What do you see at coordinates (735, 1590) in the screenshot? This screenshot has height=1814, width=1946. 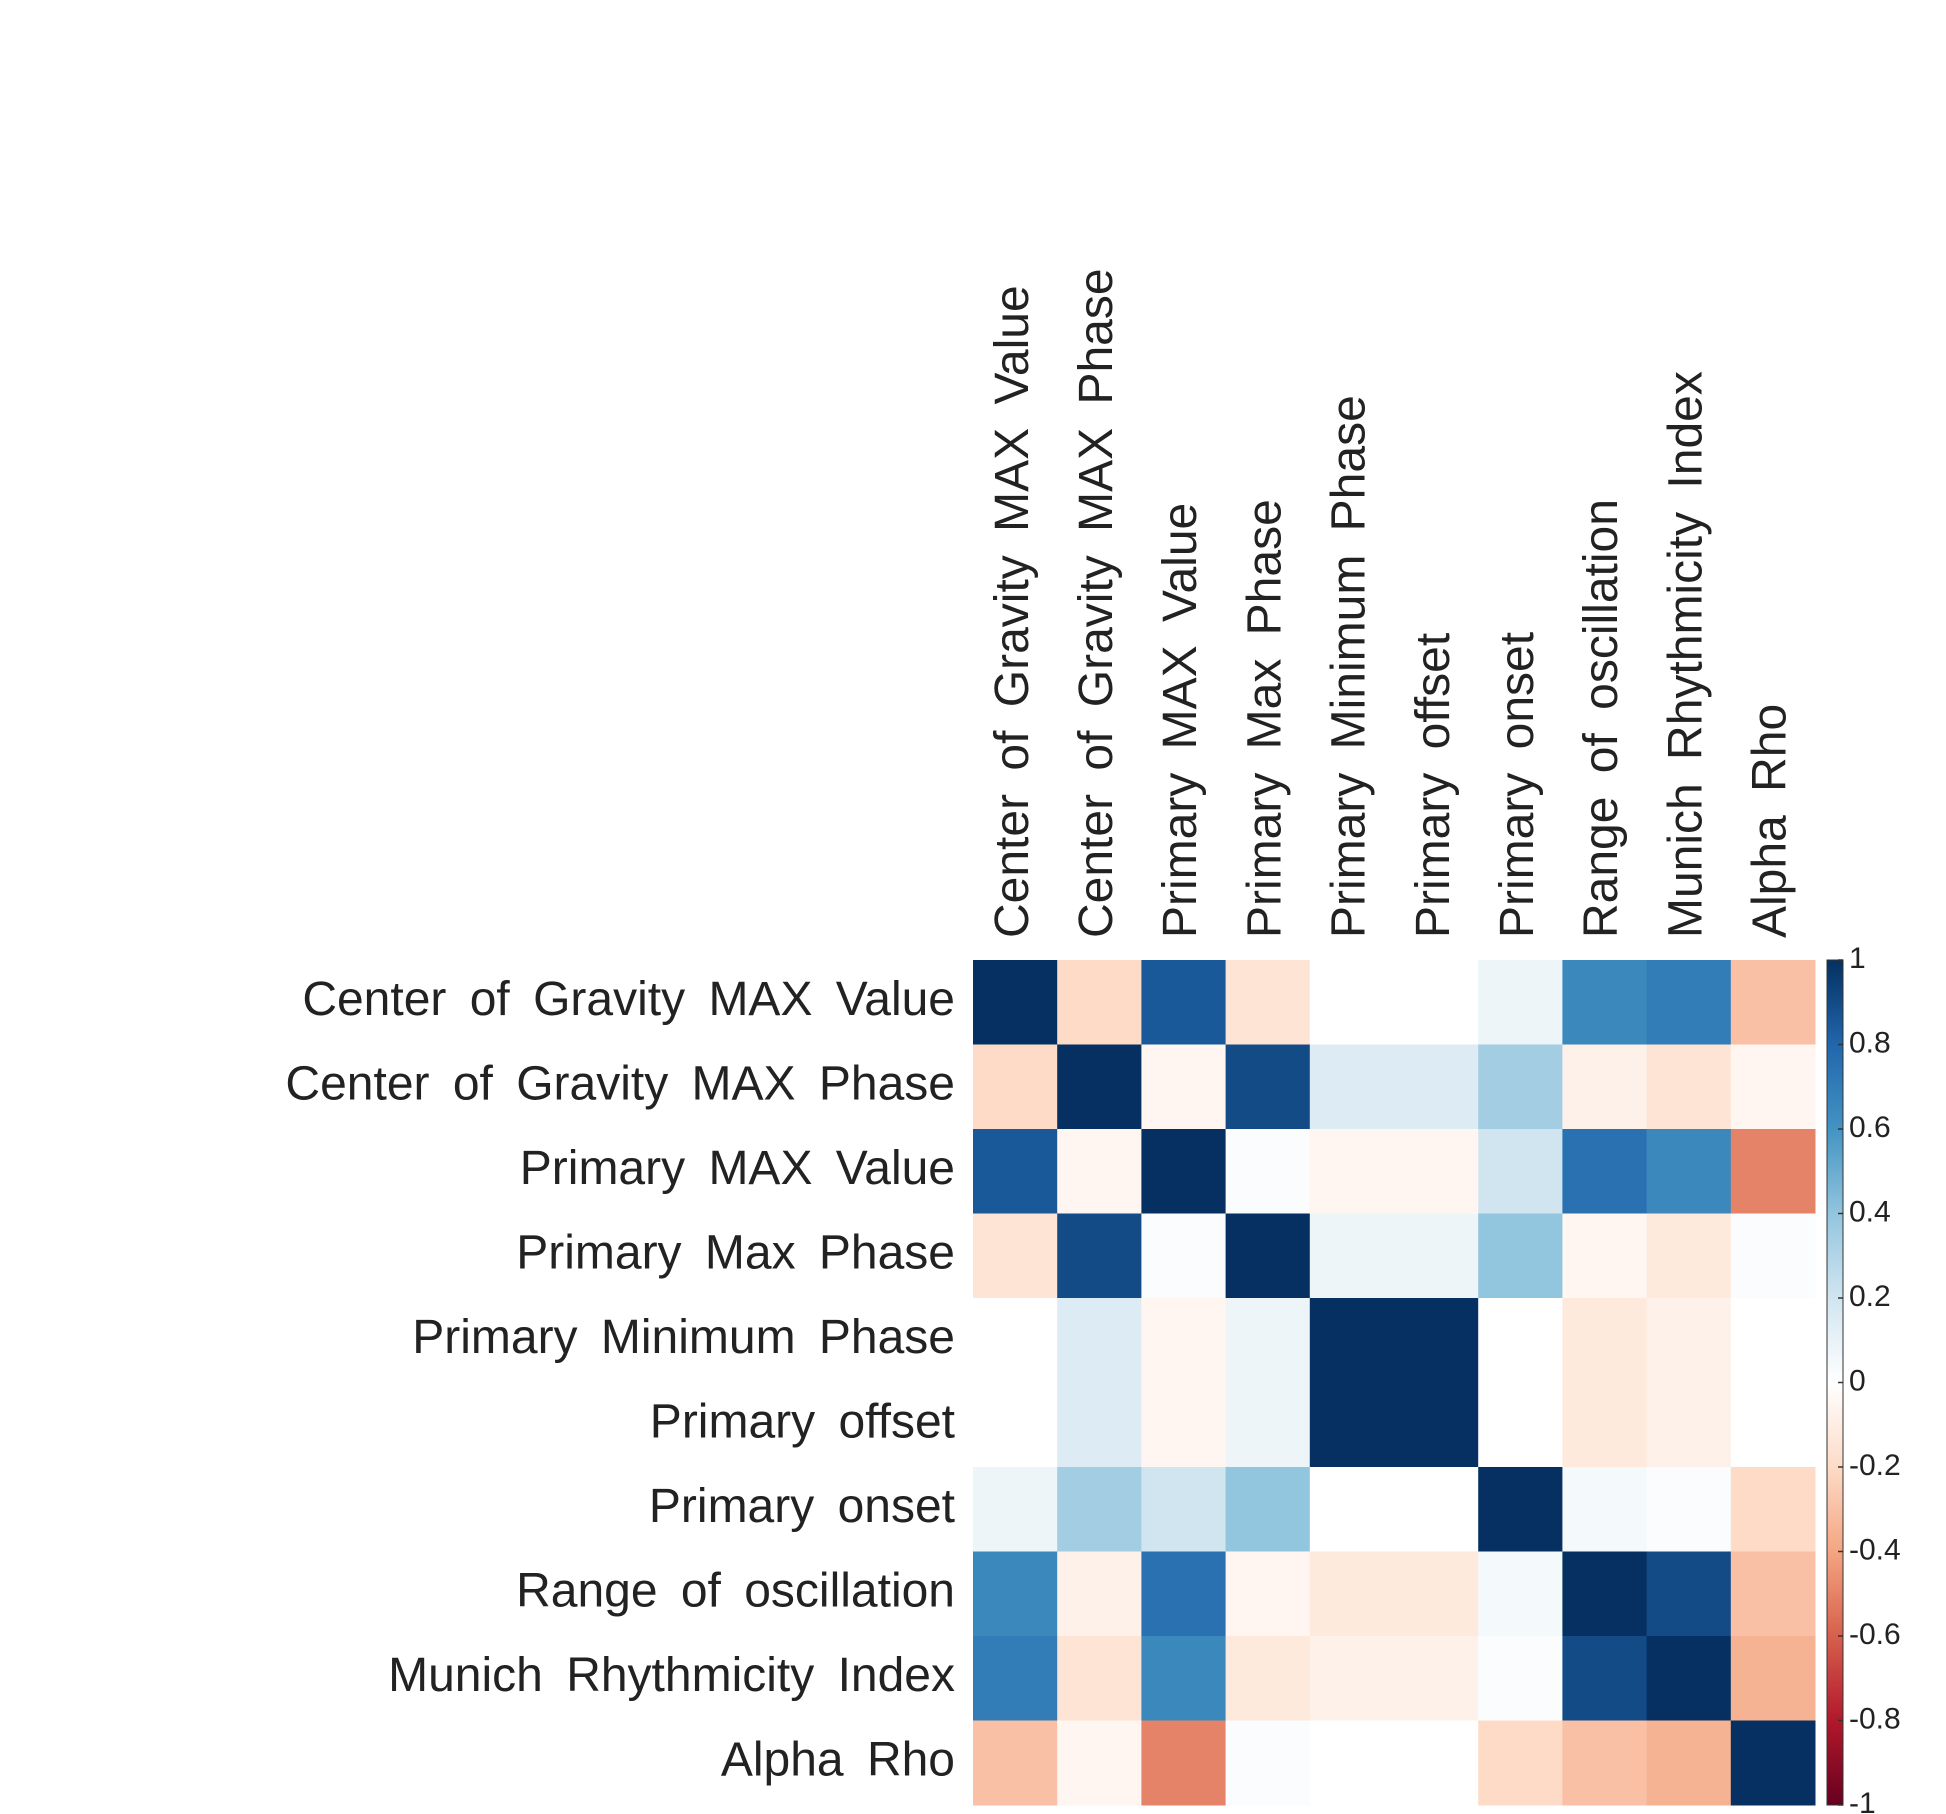 I see `y-tick-label: Range of oscillation` at bounding box center [735, 1590].